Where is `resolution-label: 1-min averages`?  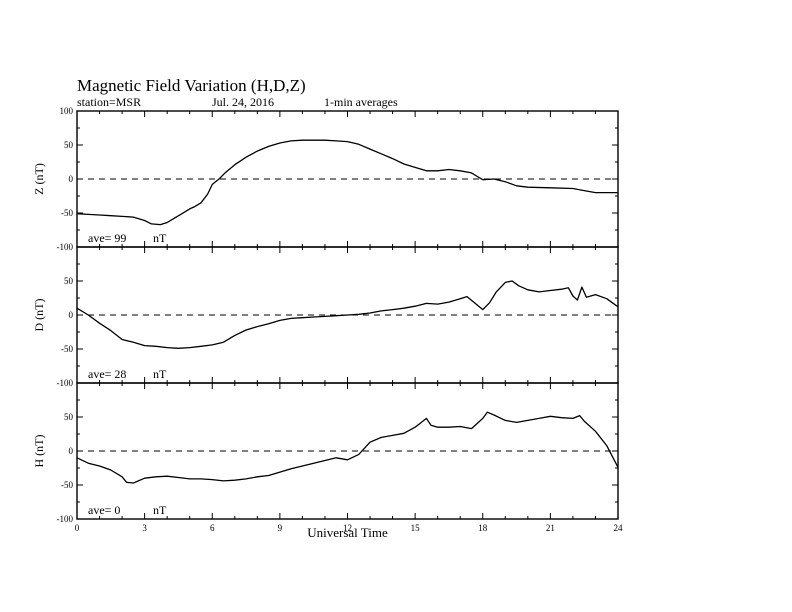
resolution-label: 1-min averages is located at coordinates (361, 102).